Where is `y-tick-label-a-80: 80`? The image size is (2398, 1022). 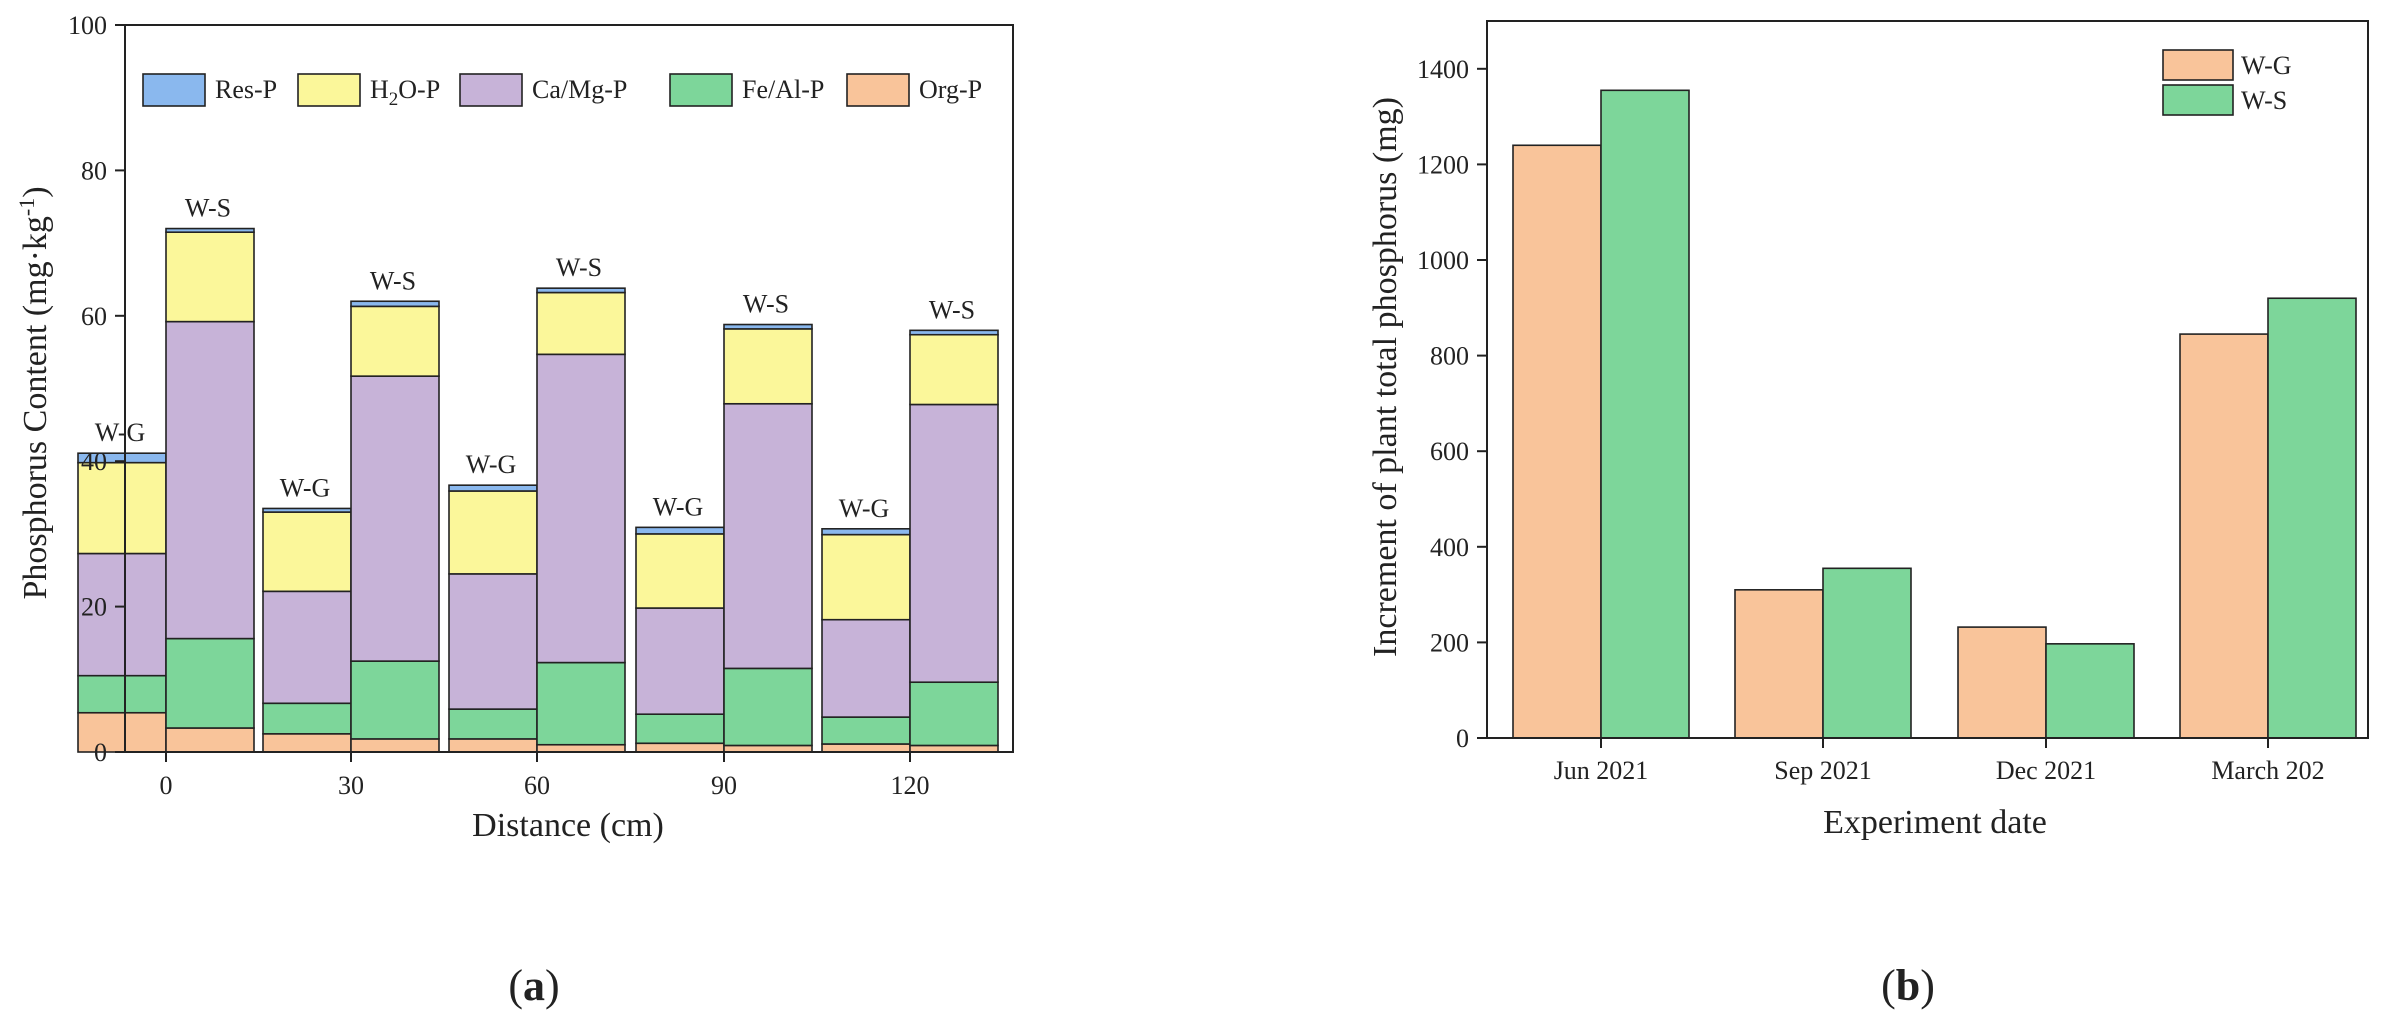
y-tick-label-a-80: 80 is located at coordinates (94, 170).